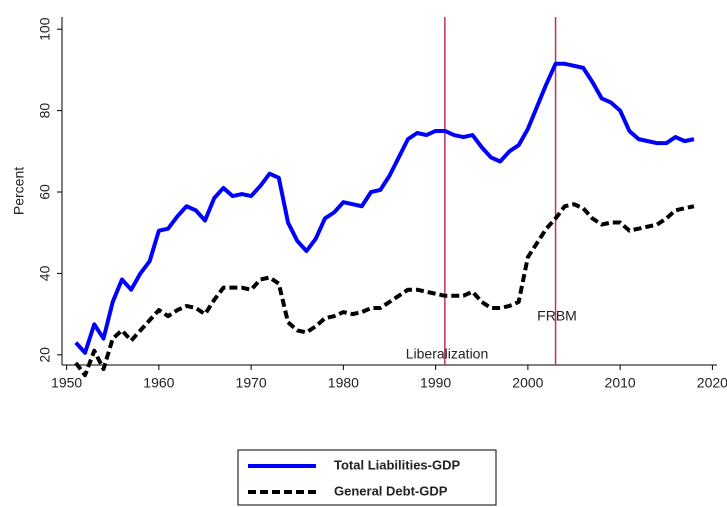 This screenshot has width=727, height=507. Describe the element at coordinates (620, 383) in the screenshot. I see `x-tick-label: 2010` at that location.